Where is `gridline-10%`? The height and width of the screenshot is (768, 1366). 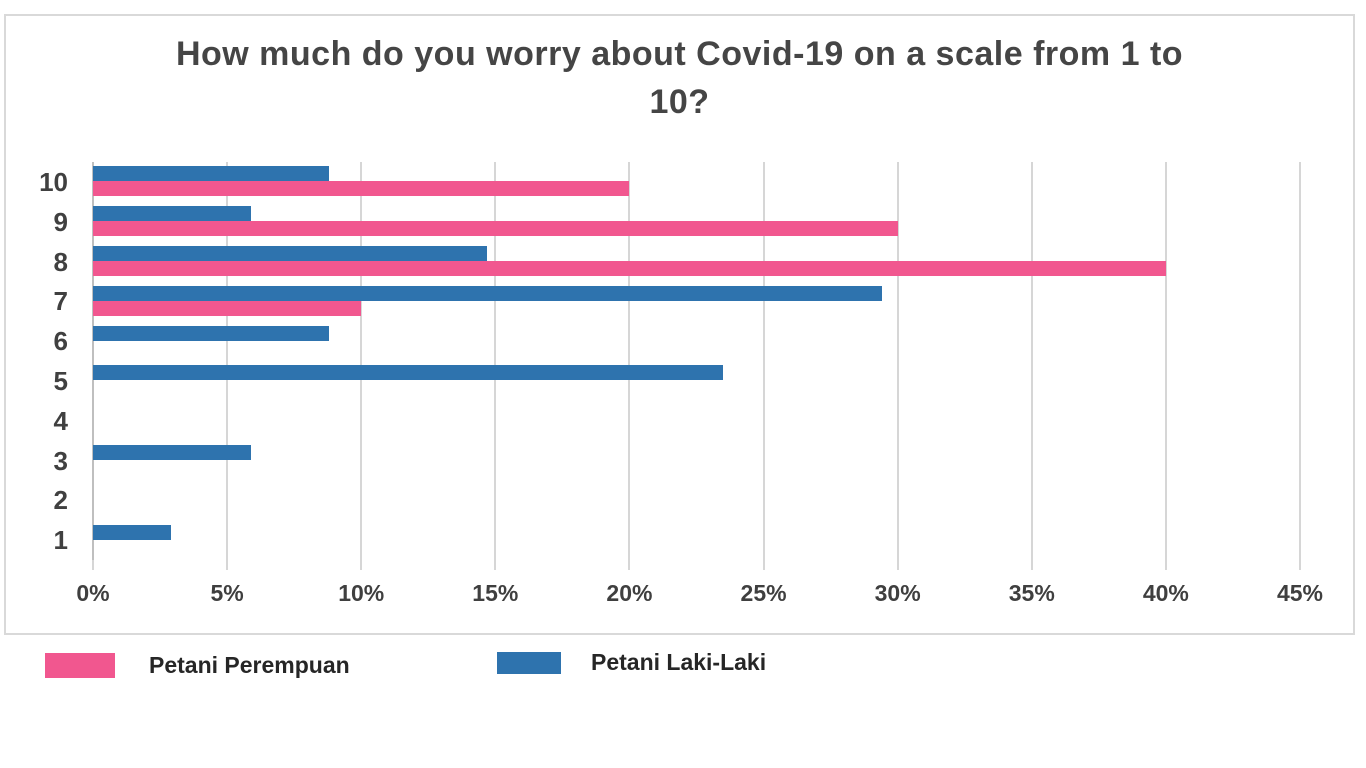 gridline-10% is located at coordinates (361, 361).